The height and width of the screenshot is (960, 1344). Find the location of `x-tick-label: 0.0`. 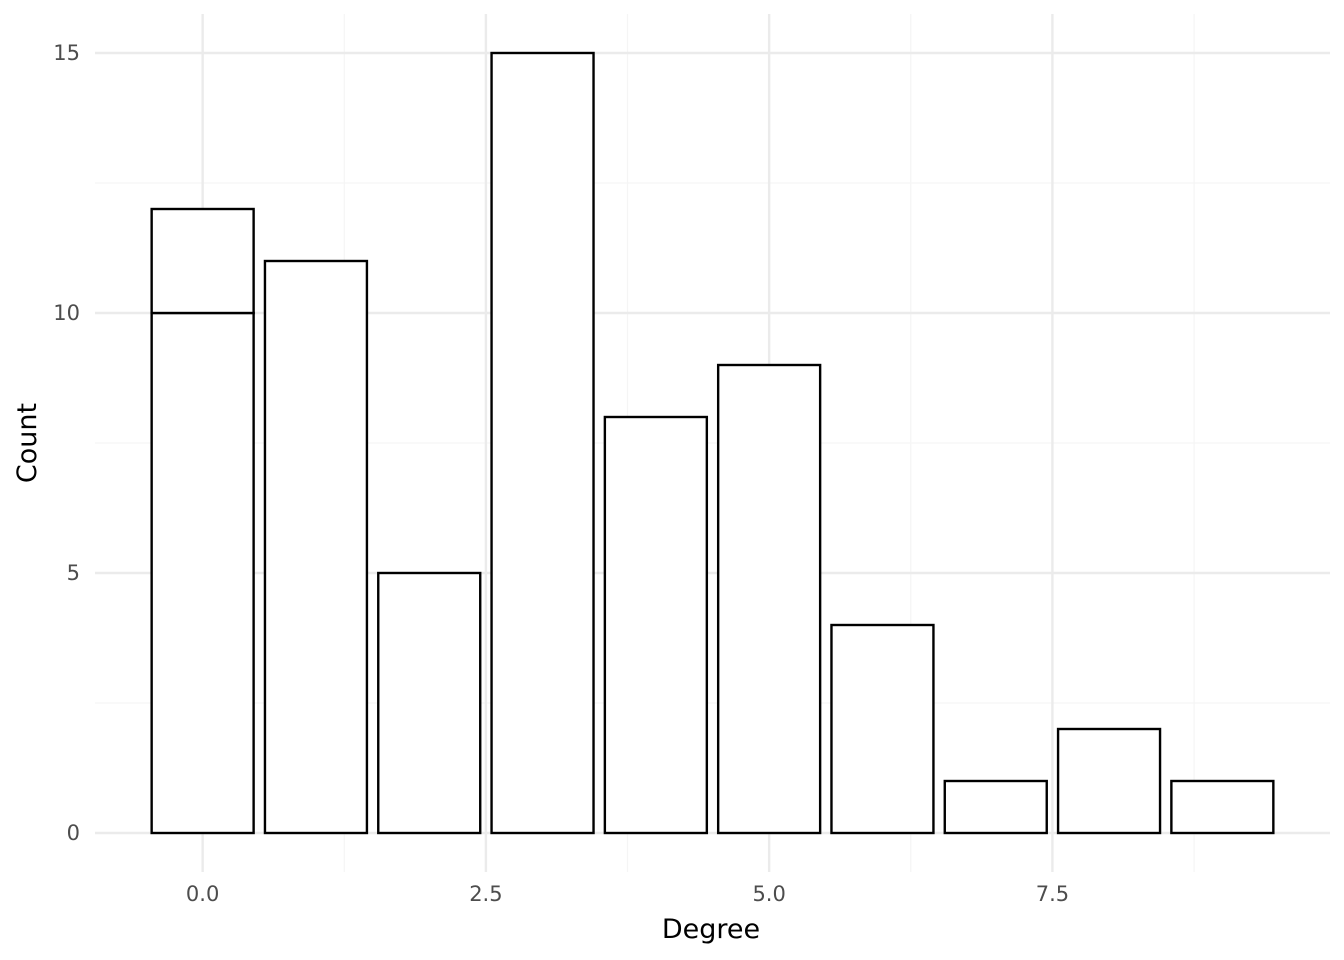

x-tick-label: 0.0 is located at coordinates (202, 894).